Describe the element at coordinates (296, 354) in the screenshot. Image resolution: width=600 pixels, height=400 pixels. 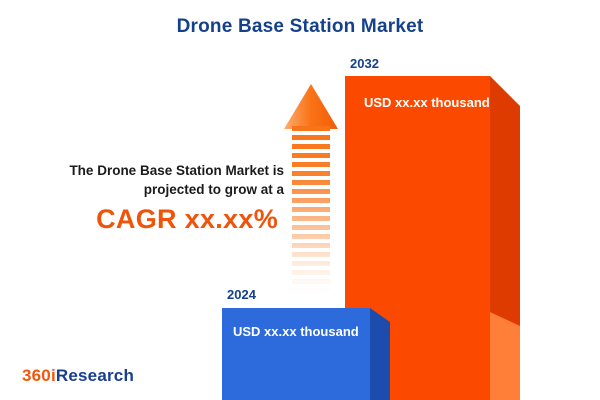
I see `bar-2024-front` at that location.